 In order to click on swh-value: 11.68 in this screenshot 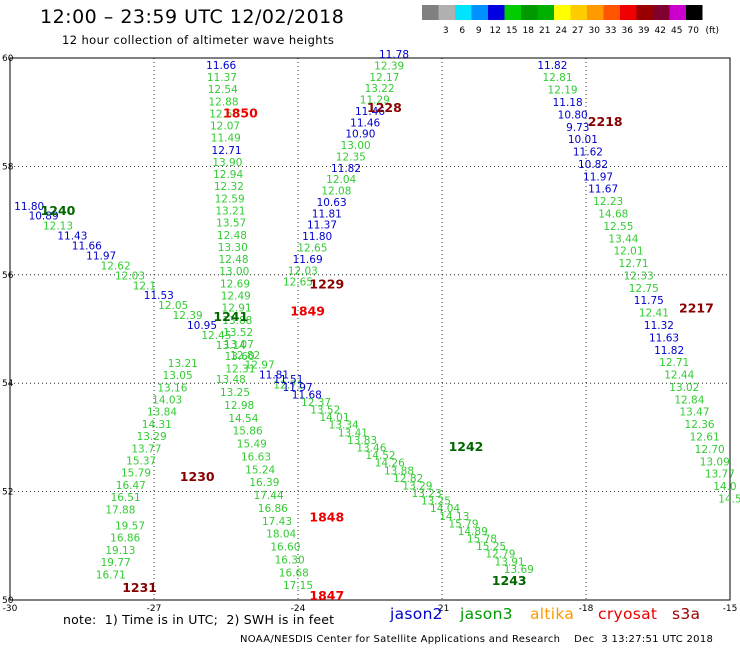, I will do `click(307, 395)`.